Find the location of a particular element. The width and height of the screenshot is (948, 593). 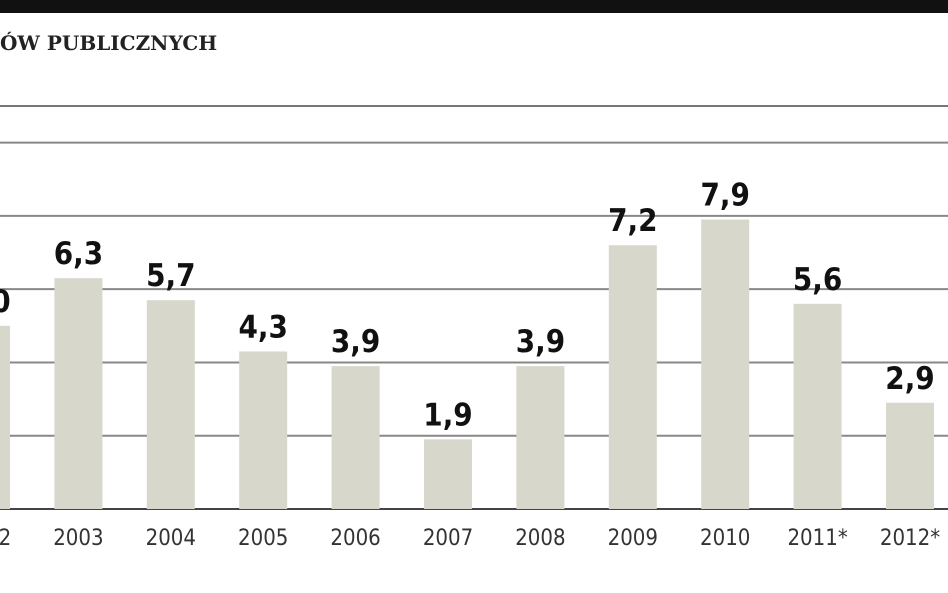

value-label: 5,6 is located at coordinates (817, 280).